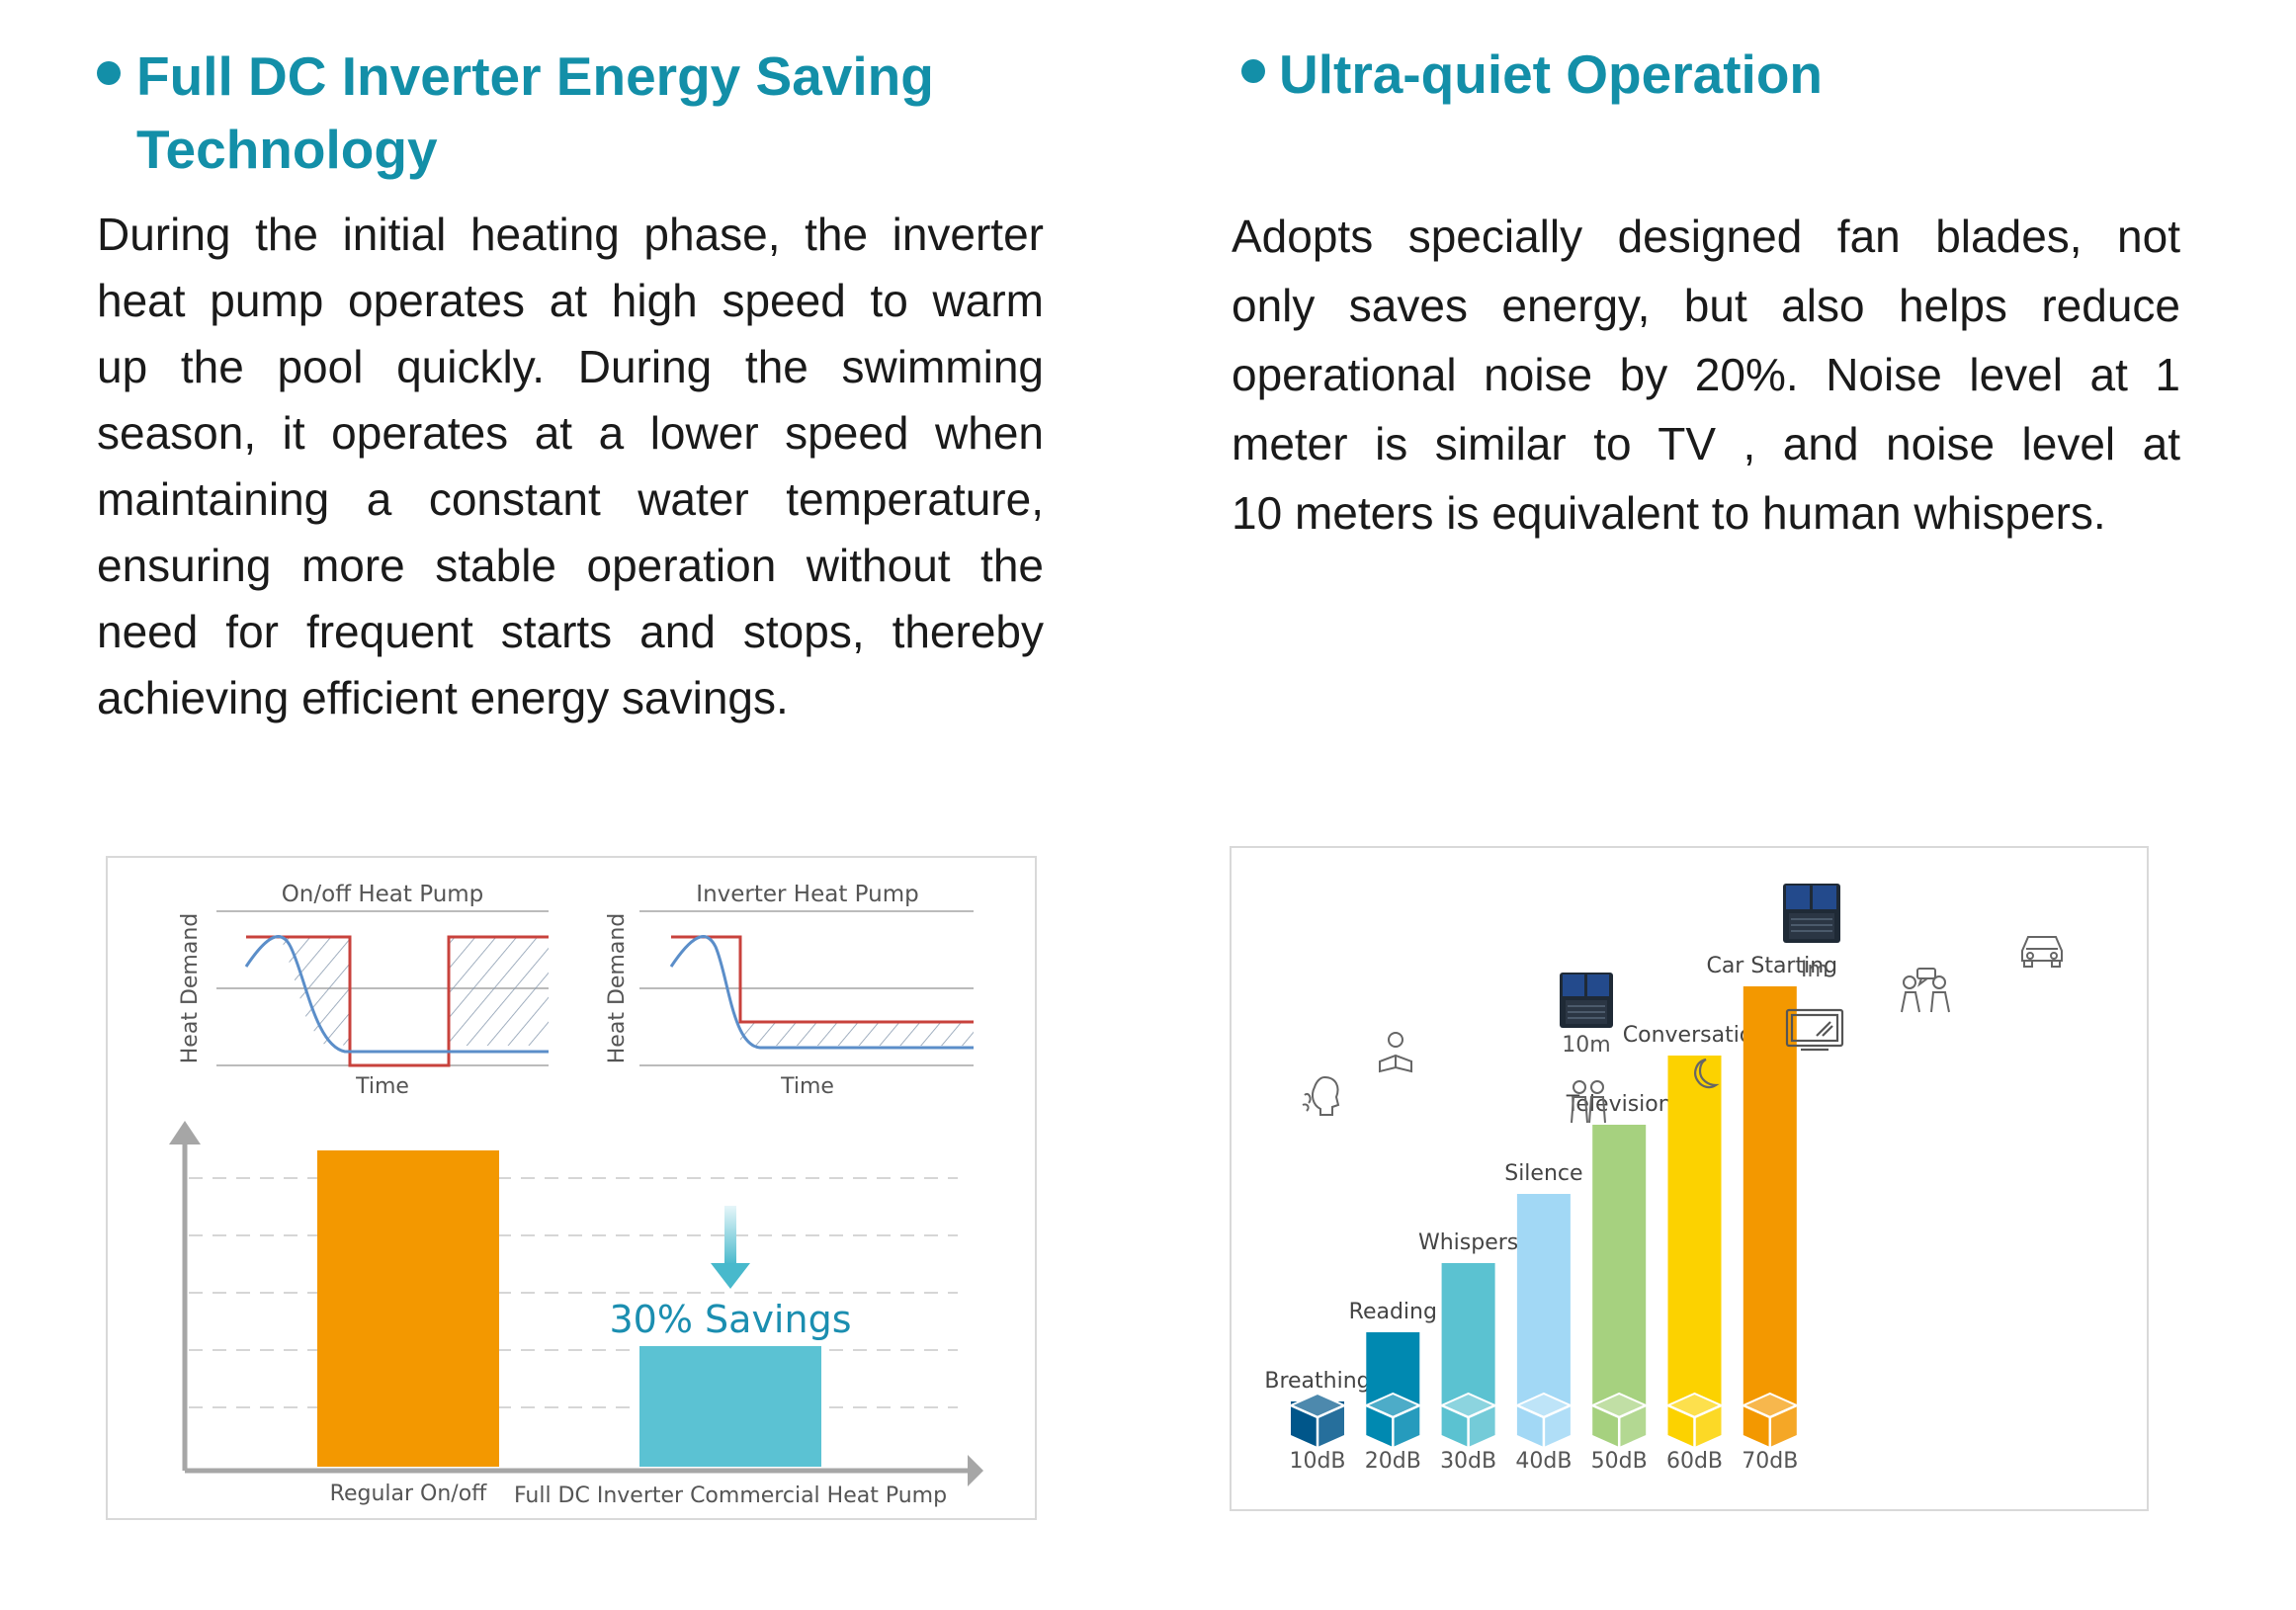  What do you see at coordinates (821, 992) in the screenshot?
I see `inverter-demand-curve` at bounding box center [821, 992].